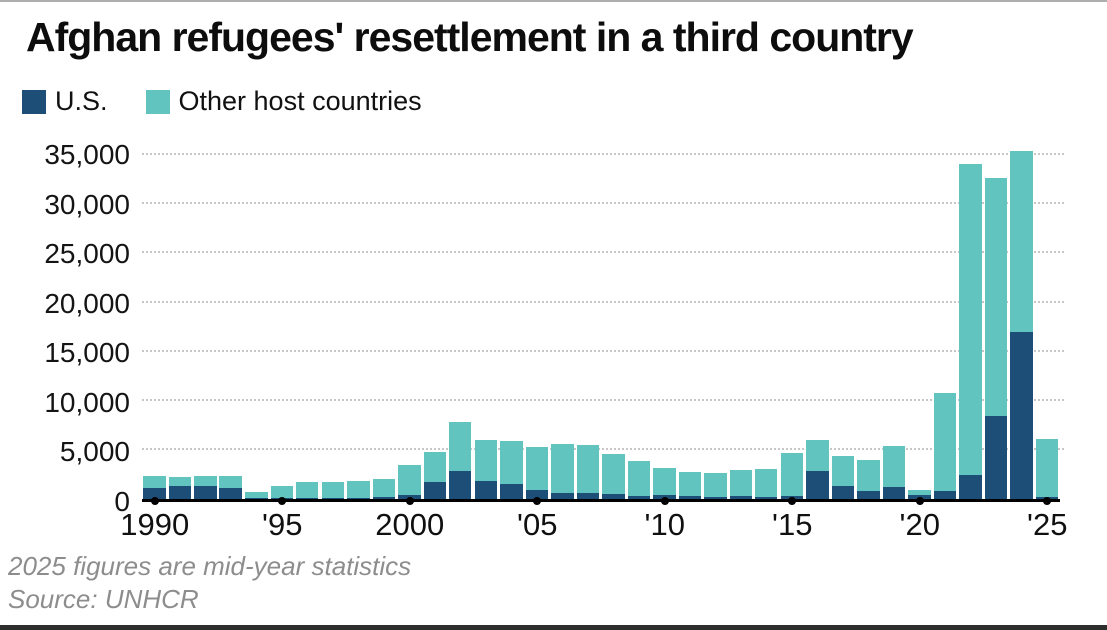 This screenshot has width=1107, height=630. I want to click on bar-2000, so click(410, 324).